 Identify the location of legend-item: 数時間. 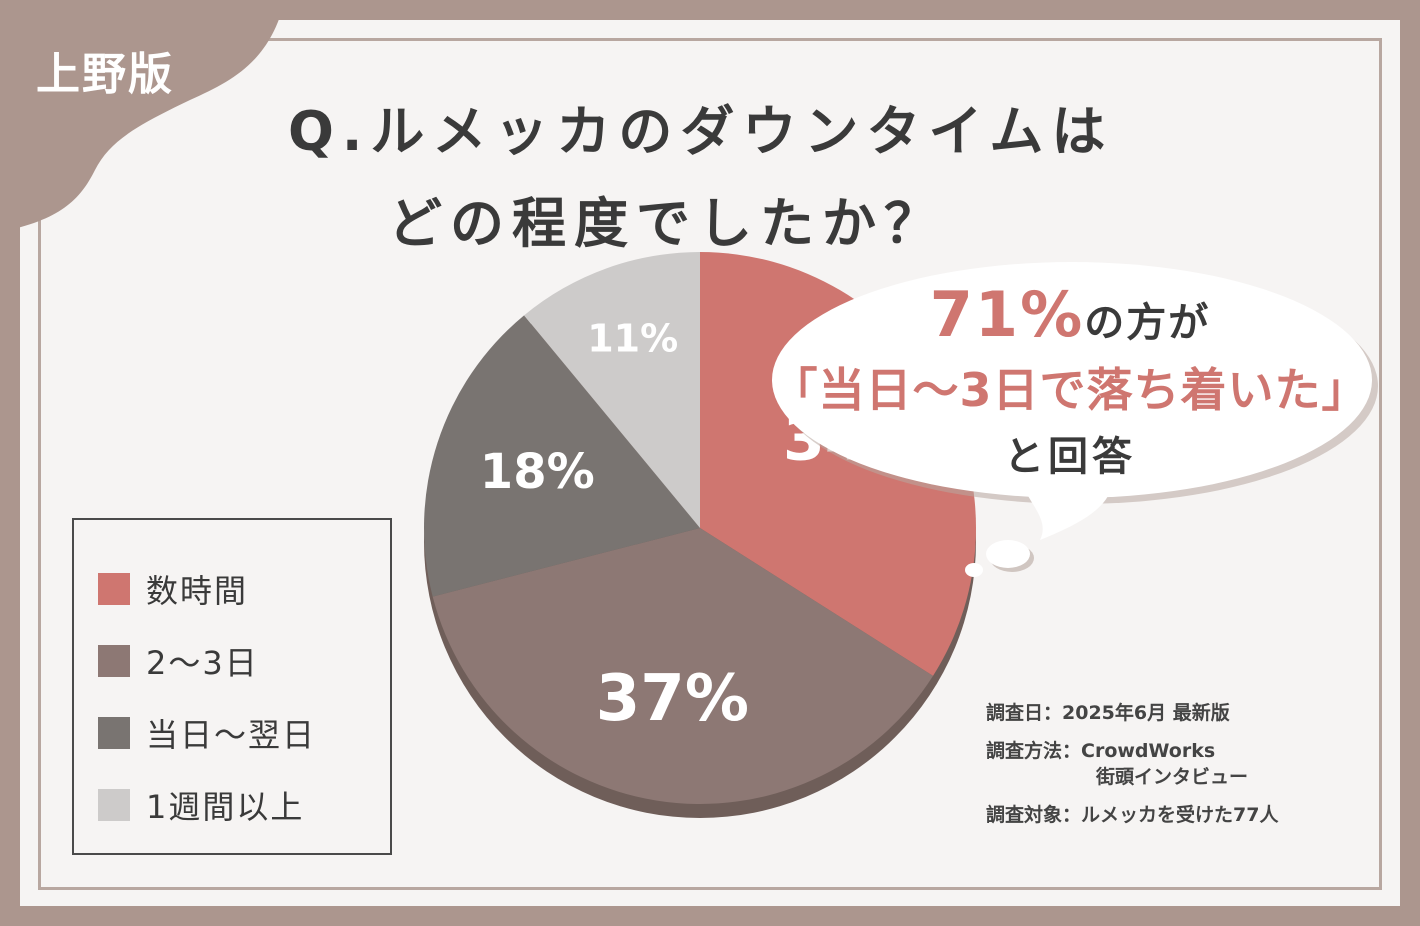
(173, 589).